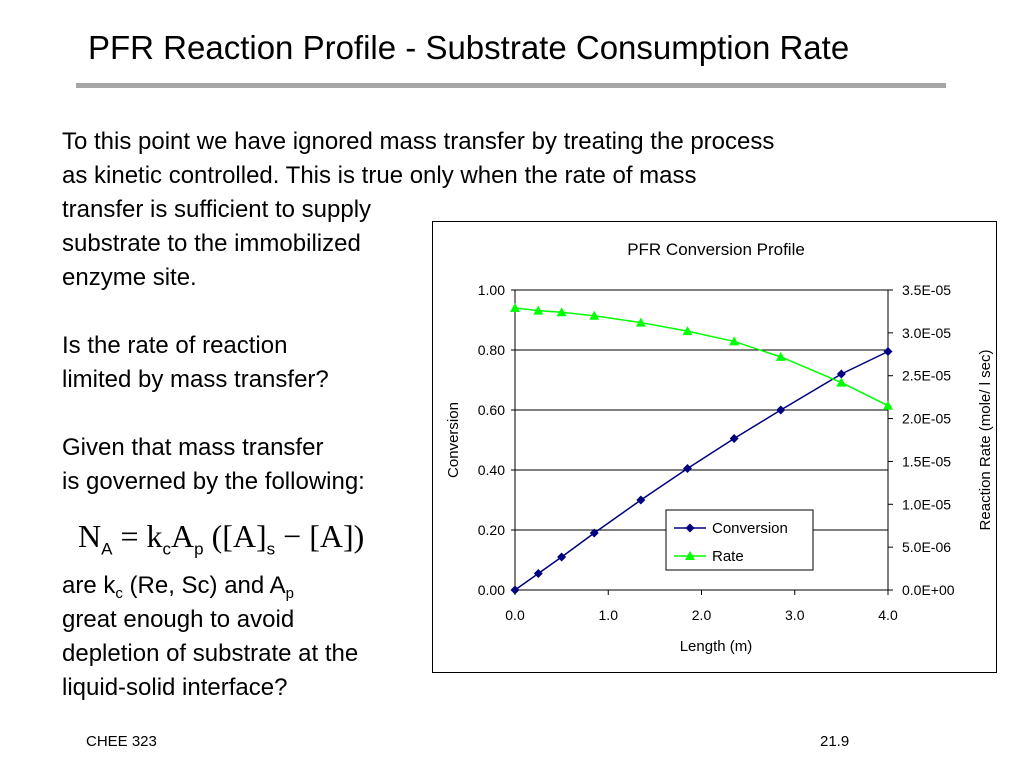  I want to click on x-tick-label: 0.0, so click(515, 615).